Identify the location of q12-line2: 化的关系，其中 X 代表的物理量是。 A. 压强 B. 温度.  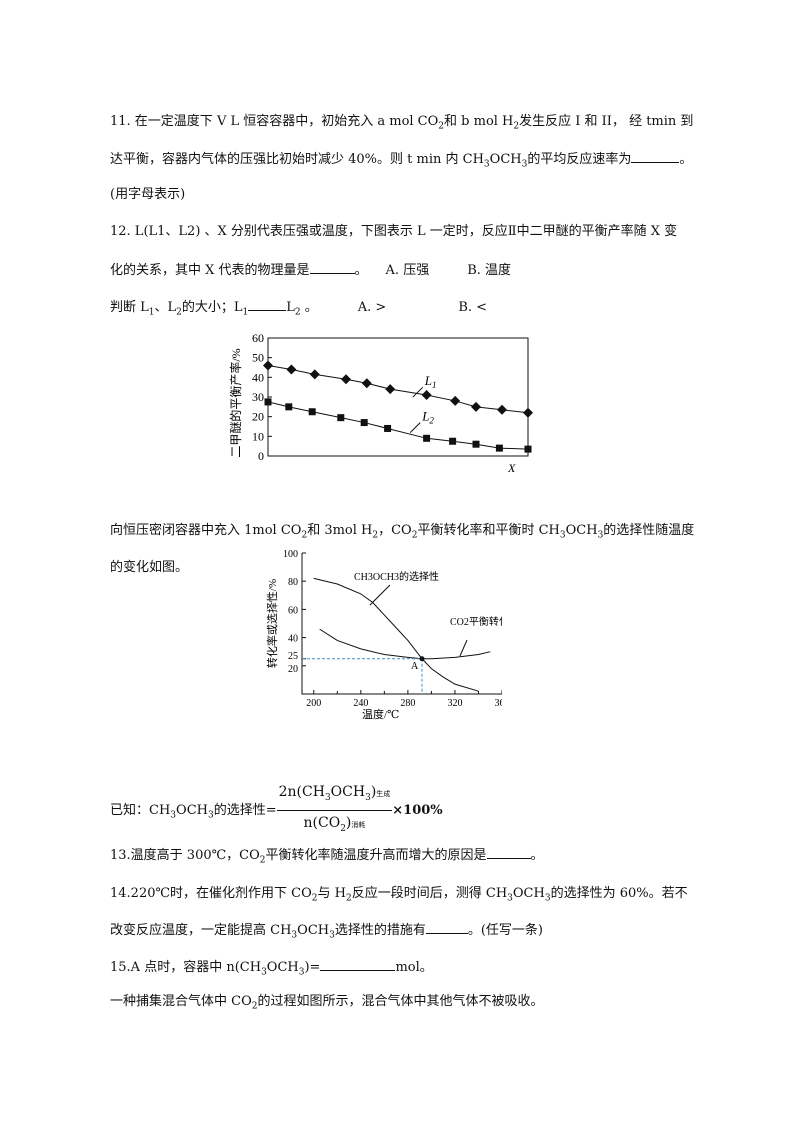
(310, 270).